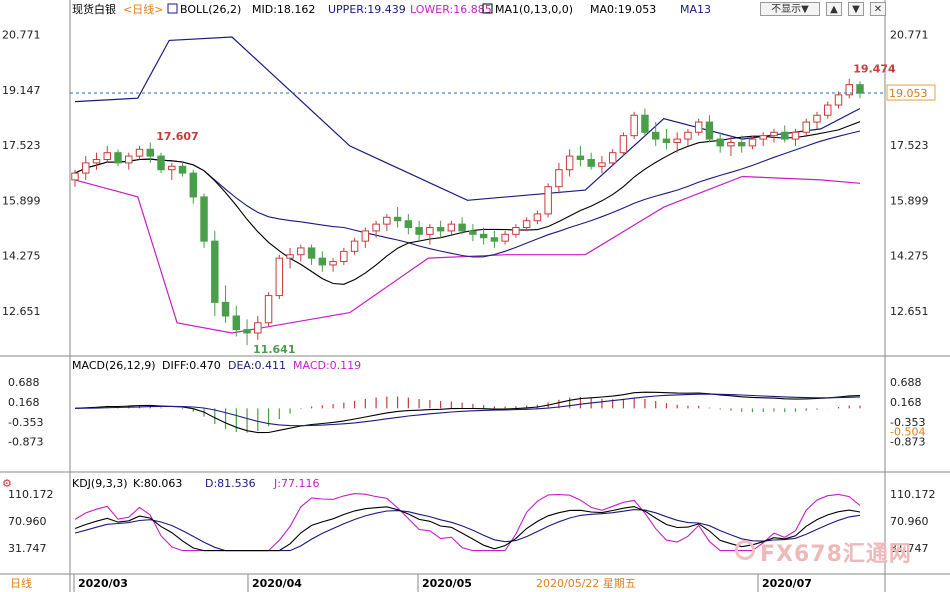 This screenshot has width=950, height=592. I want to click on move-down-button: ▼, so click(856, 9).